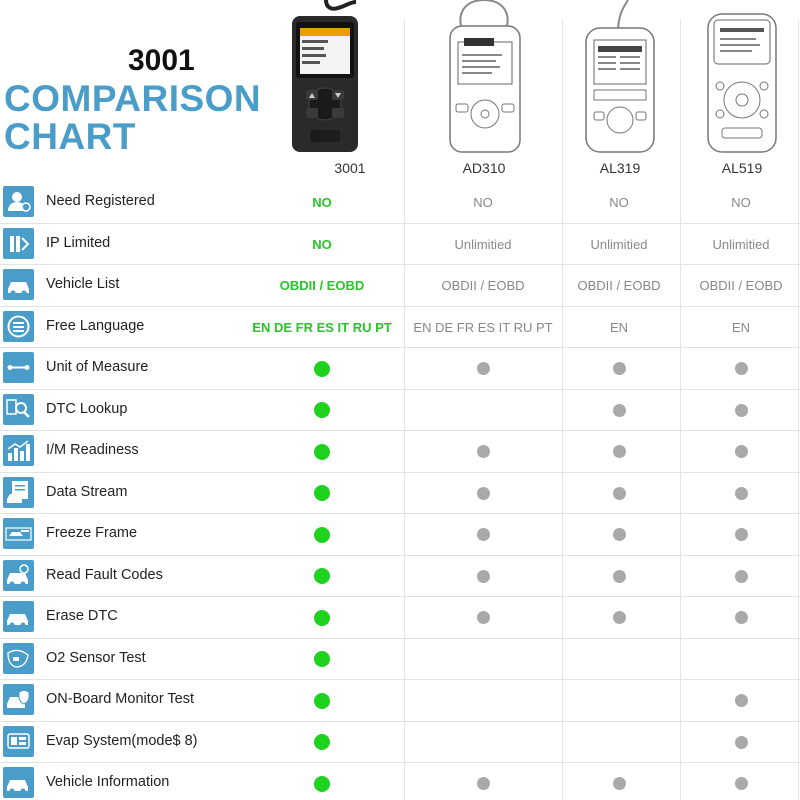 This screenshot has height=800, width=800. What do you see at coordinates (484, 168) in the screenshot?
I see `device-label-ad310: AD310` at bounding box center [484, 168].